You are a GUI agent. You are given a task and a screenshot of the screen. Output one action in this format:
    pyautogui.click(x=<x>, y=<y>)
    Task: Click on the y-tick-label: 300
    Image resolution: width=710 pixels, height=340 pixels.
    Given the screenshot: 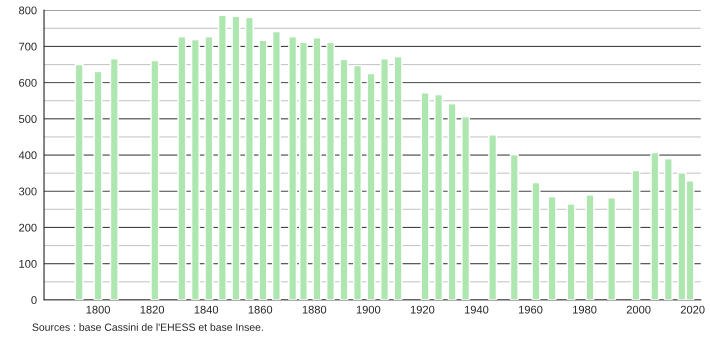 What is the action you would take?
    pyautogui.click(x=27, y=192)
    